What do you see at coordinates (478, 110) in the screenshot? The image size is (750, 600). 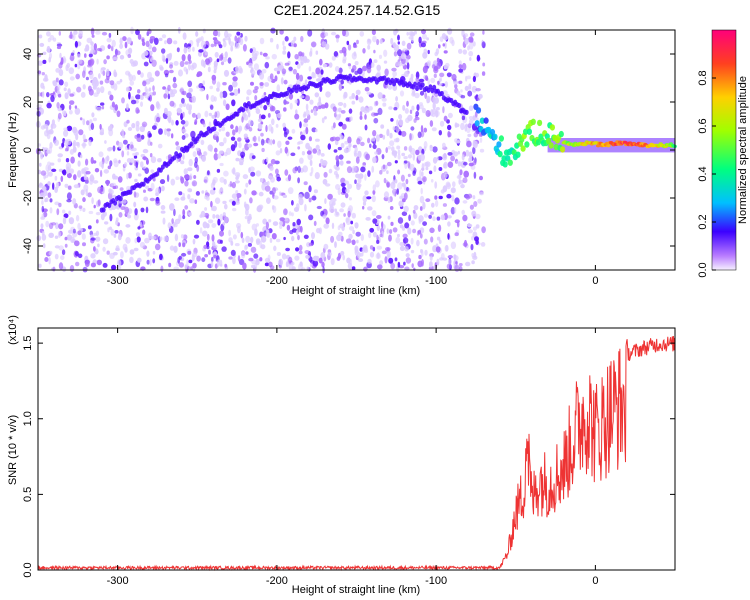 I see `signal-point` at bounding box center [478, 110].